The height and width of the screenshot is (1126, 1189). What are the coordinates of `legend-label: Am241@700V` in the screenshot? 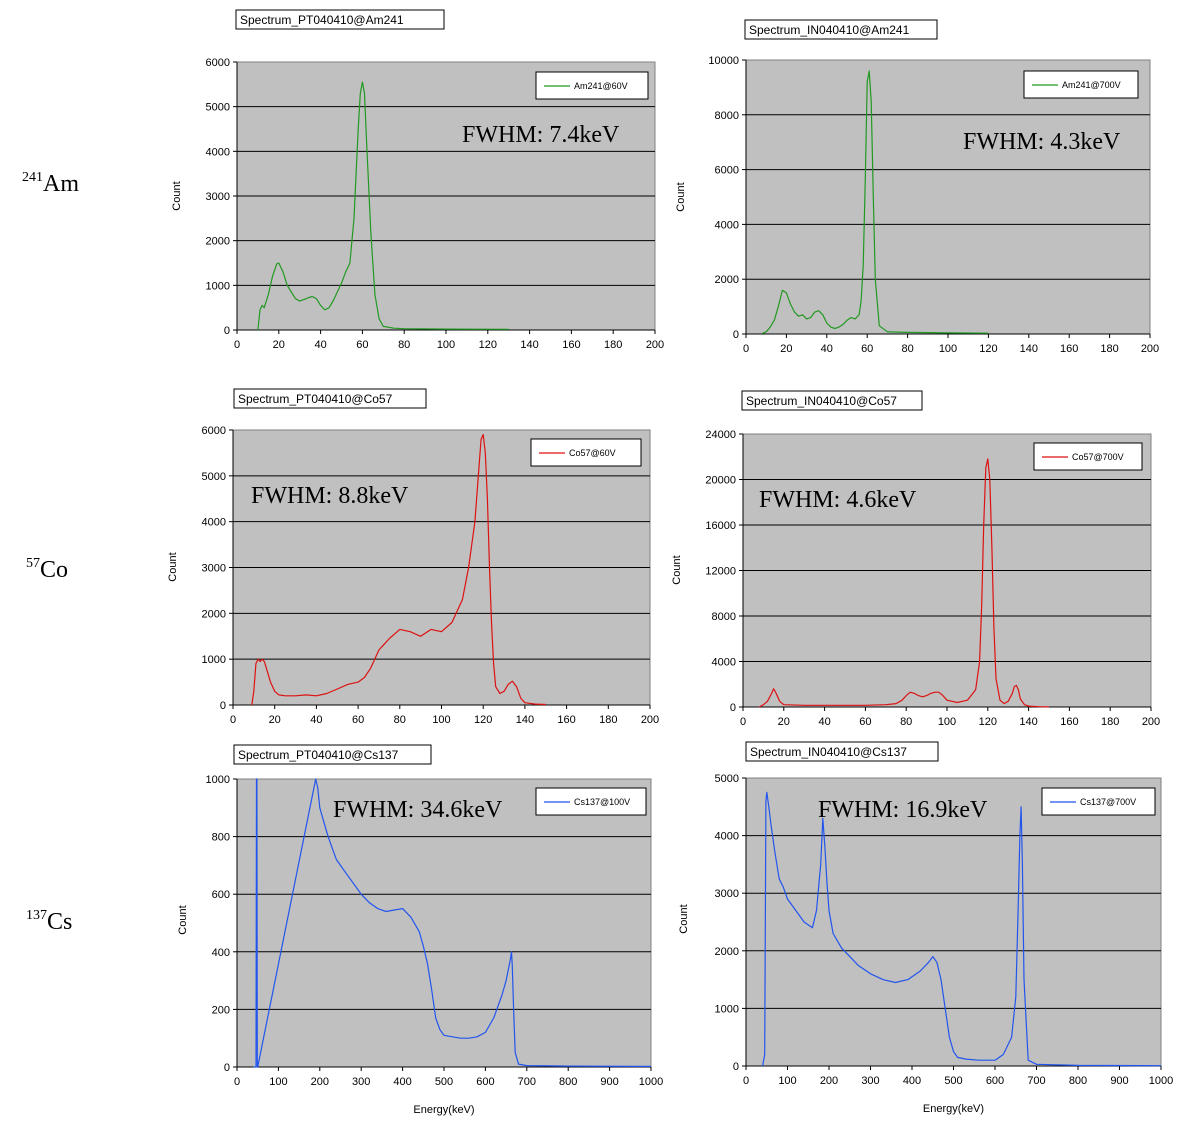 It's located at (1091, 85).